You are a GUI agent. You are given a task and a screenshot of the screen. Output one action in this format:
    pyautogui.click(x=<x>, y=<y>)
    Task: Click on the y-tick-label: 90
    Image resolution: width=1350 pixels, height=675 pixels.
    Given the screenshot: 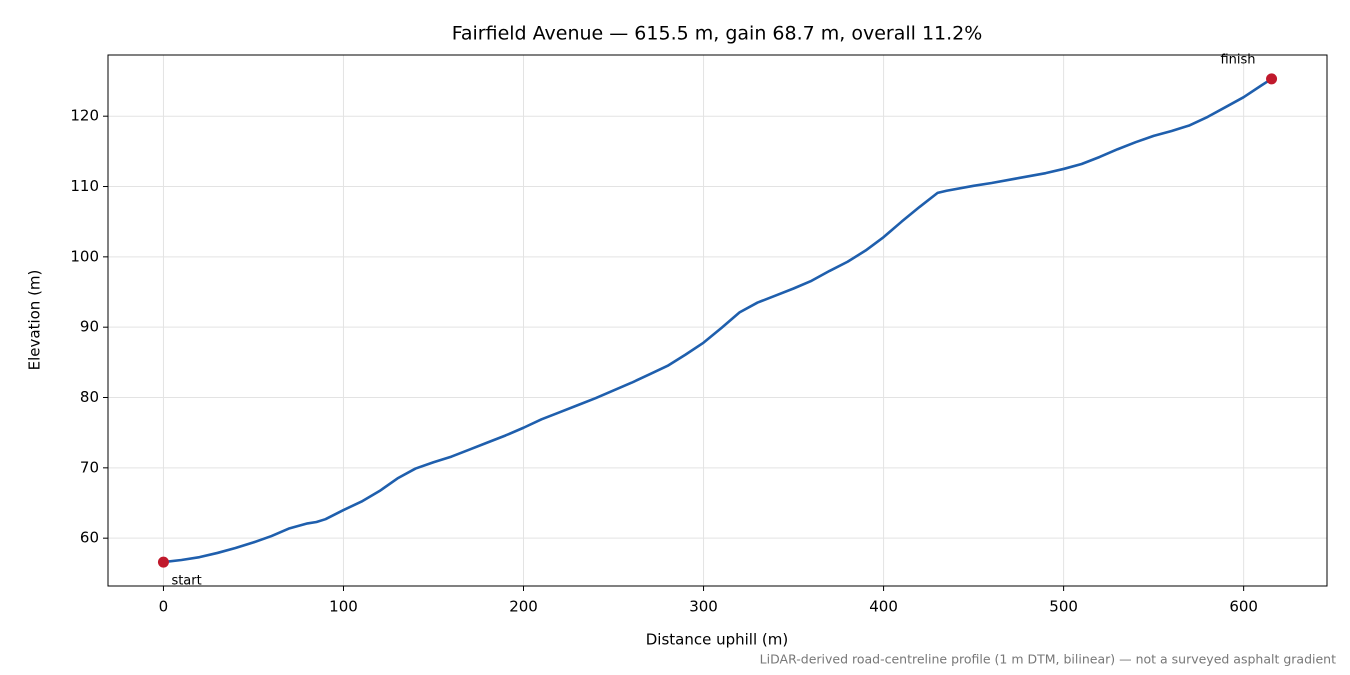 What is the action you would take?
    pyautogui.click(x=89, y=327)
    